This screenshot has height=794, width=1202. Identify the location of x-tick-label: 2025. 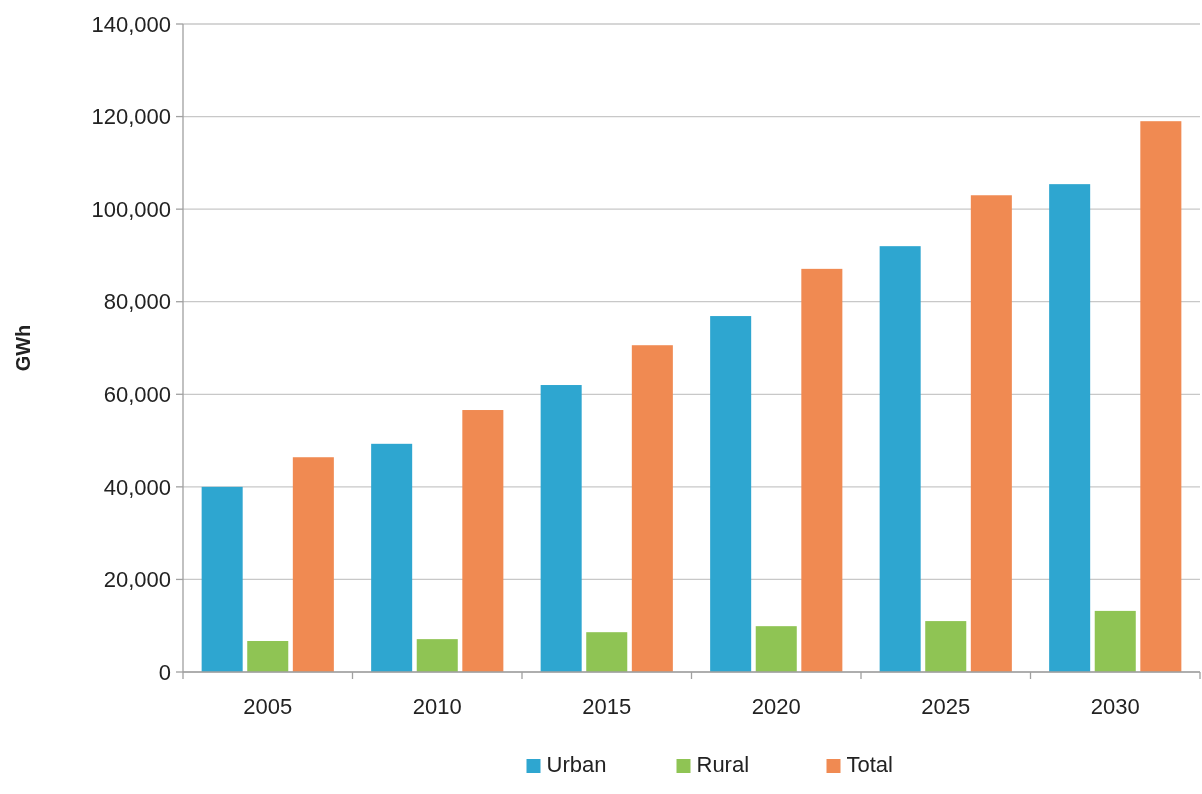
(946, 706).